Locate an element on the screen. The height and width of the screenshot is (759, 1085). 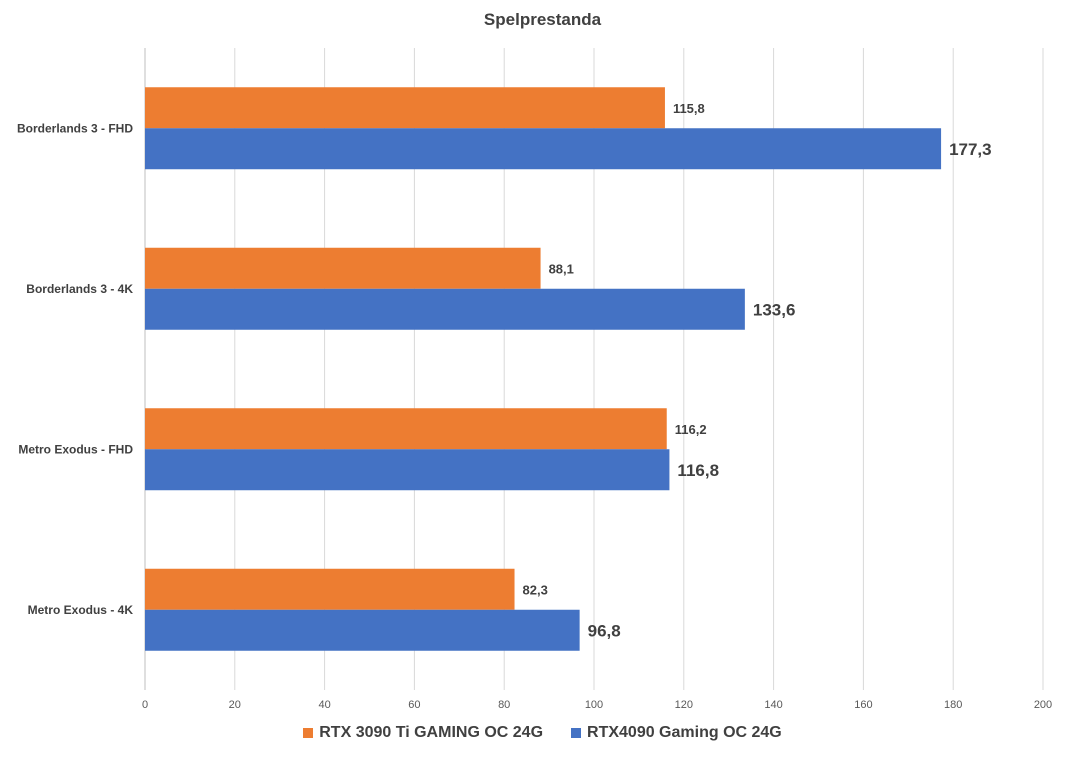
x-tick-label: 200 is located at coordinates (1043, 705).